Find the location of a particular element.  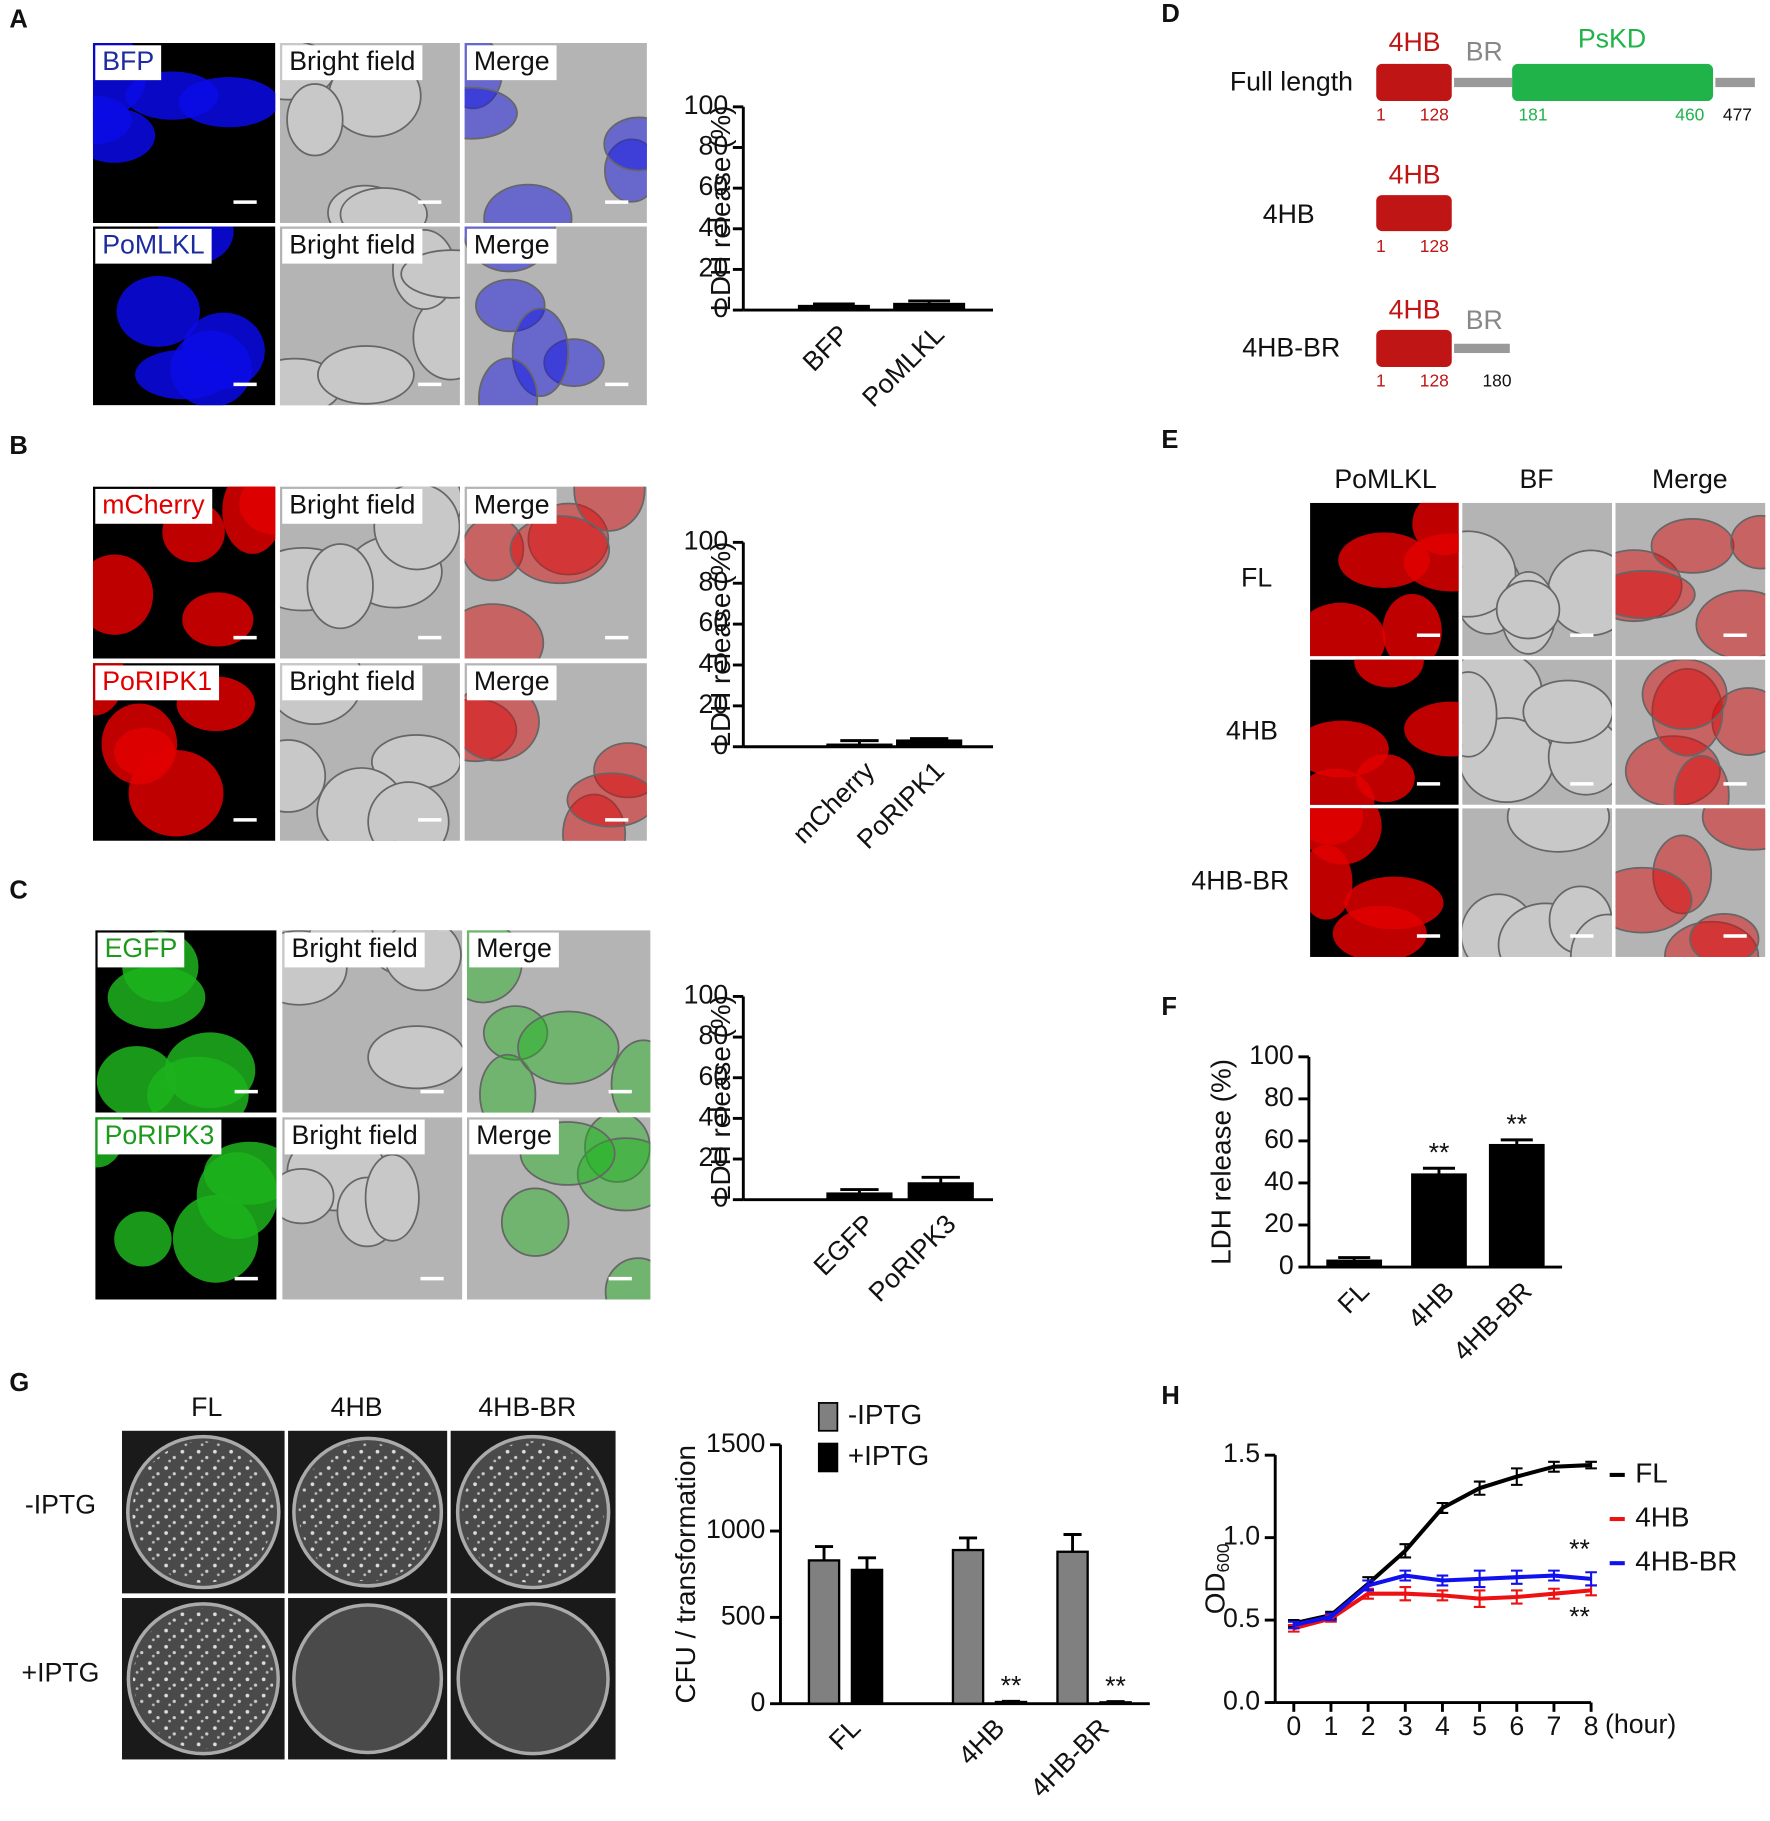

column-label: 4HB is located at coordinates (357, 1407).